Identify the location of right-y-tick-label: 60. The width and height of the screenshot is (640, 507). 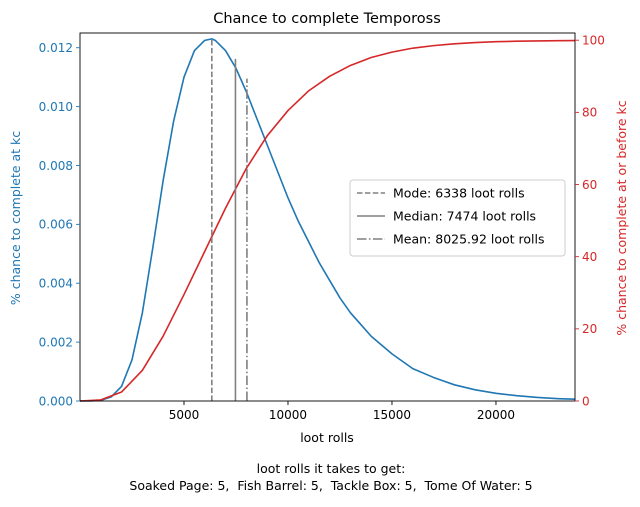
(589, 185).